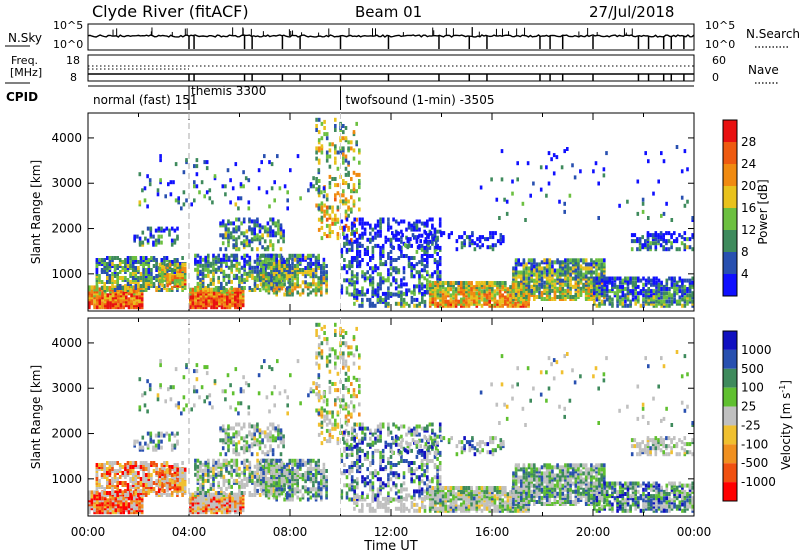 Image resolution: width=800 pixels, height=554 pixels. Describe the element at coordinates (730, 131) in the screenshot. I see `power-colorbar-segment` at that location.